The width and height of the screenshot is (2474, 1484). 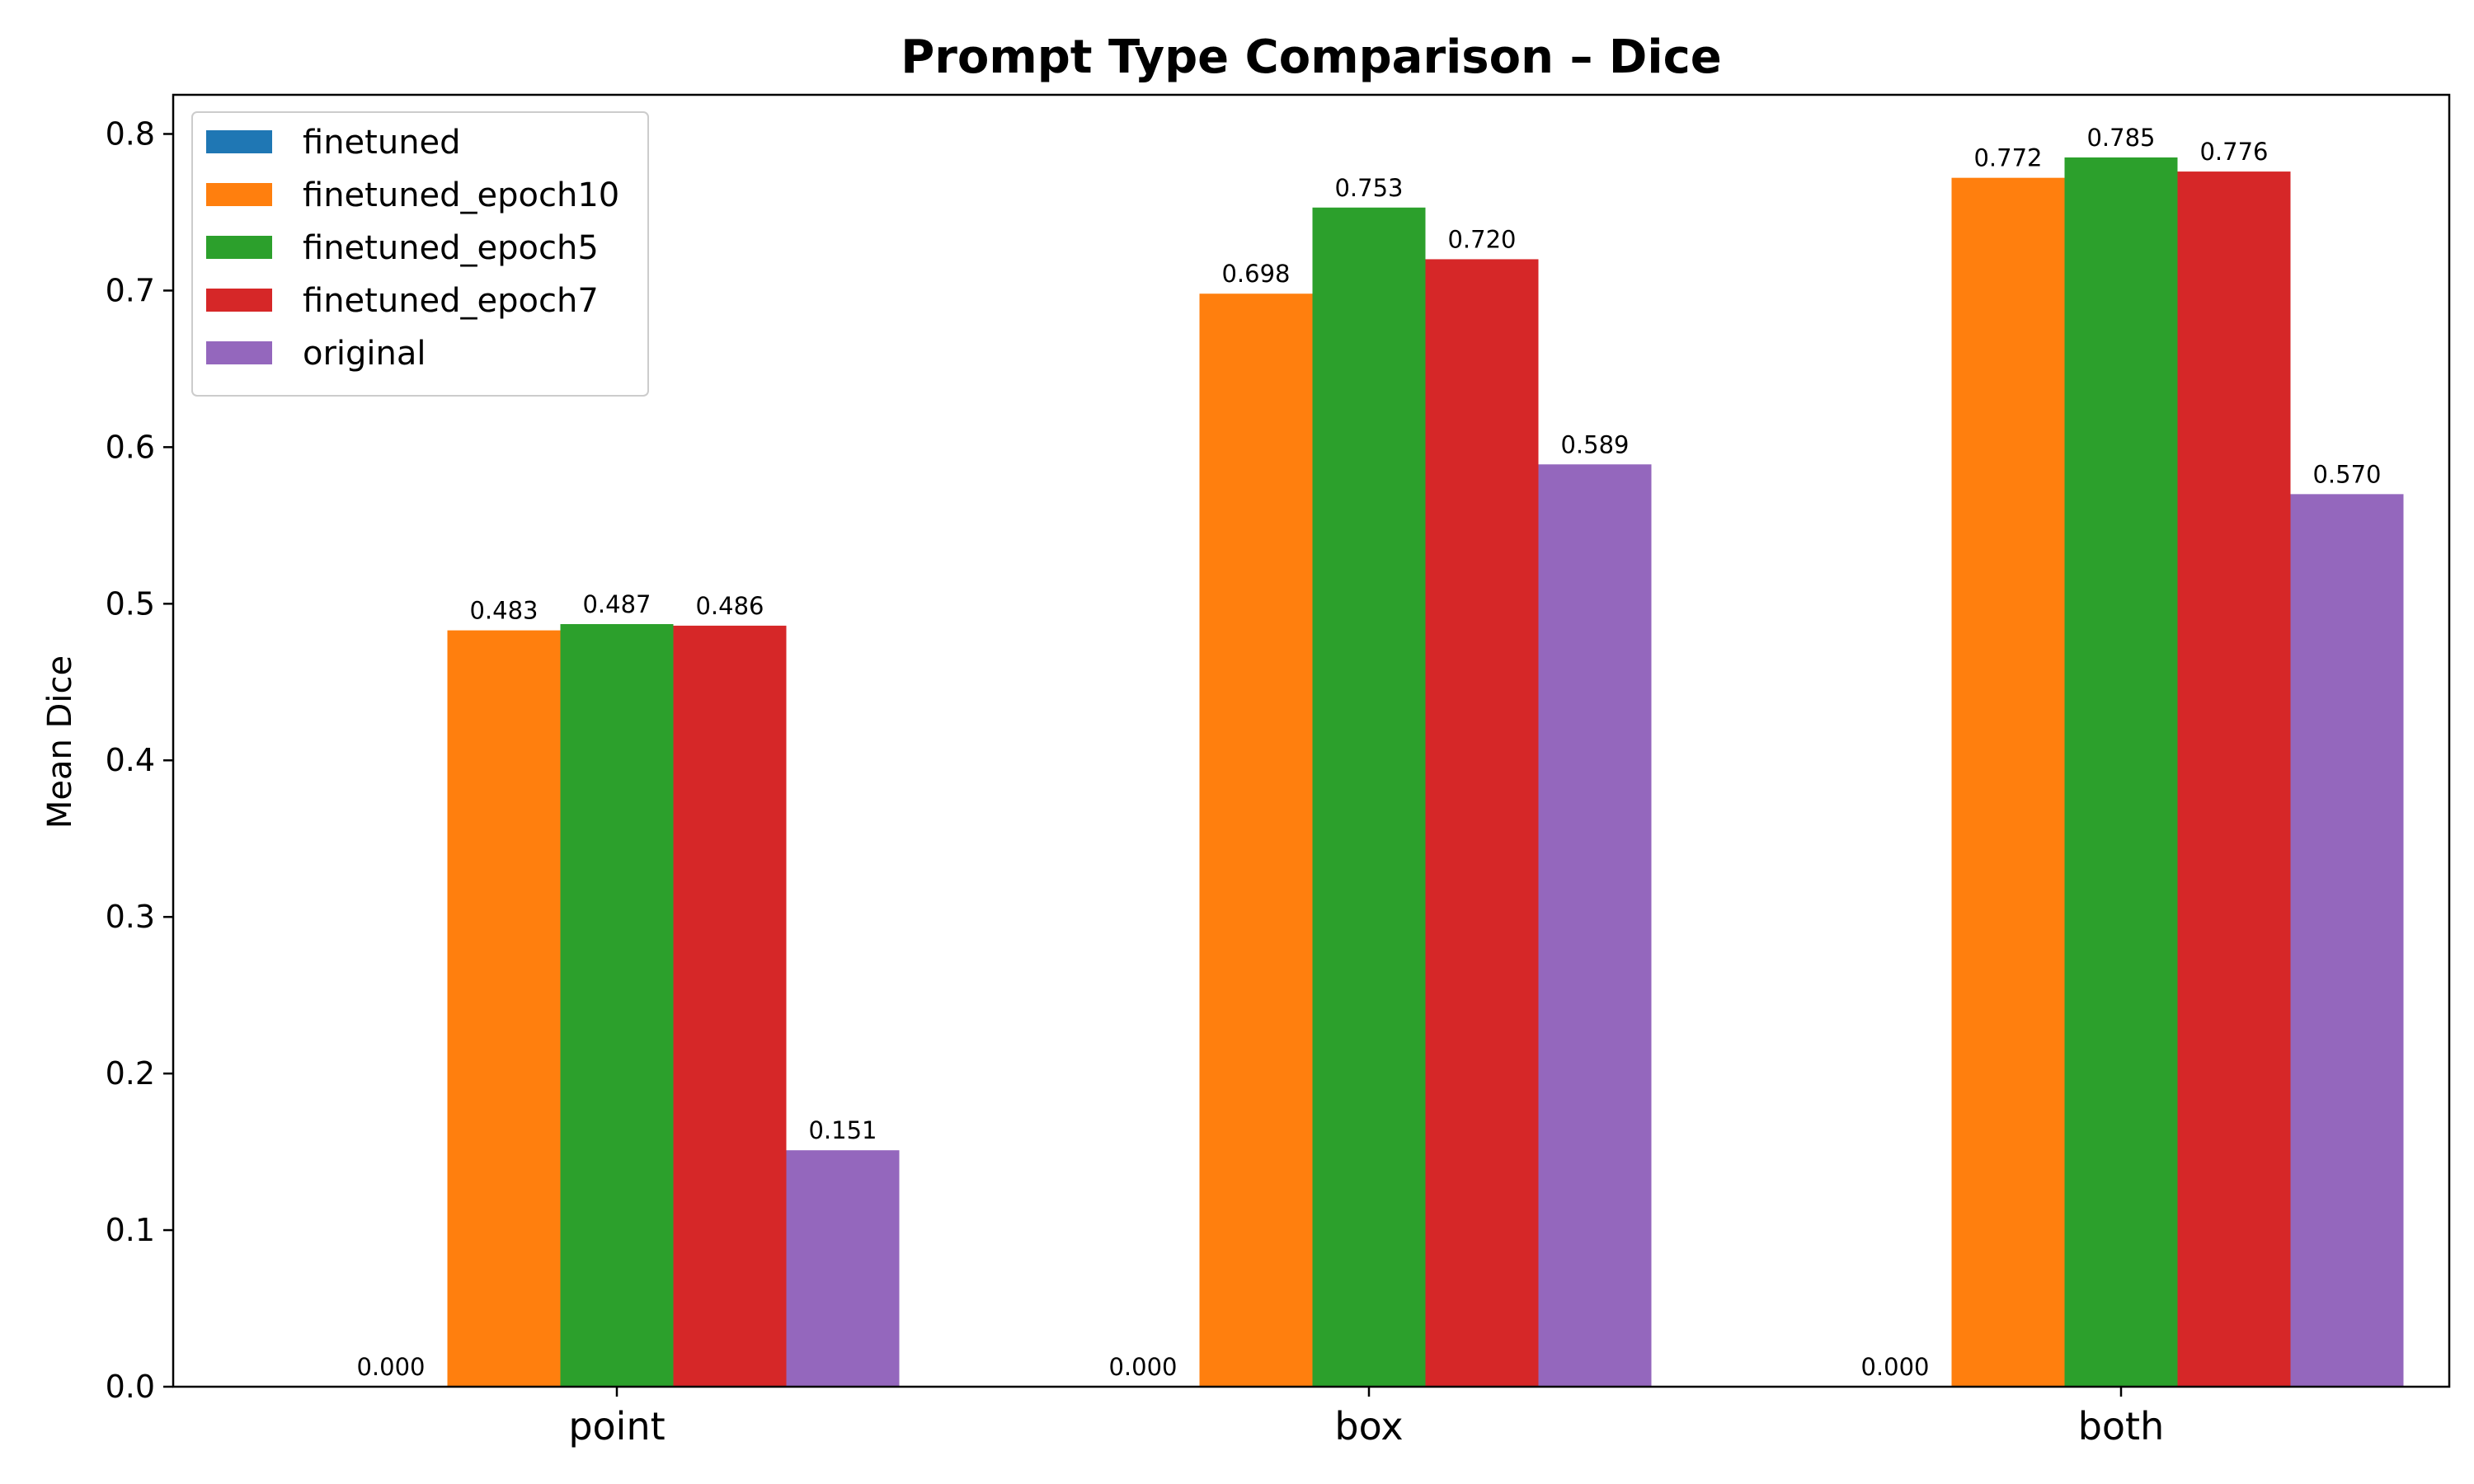 I want to click on y-axis: 0.0 0.1 0.2 0.3 0.4 0.5 0.6 0.7 0.8, so click(x=139, y=760).